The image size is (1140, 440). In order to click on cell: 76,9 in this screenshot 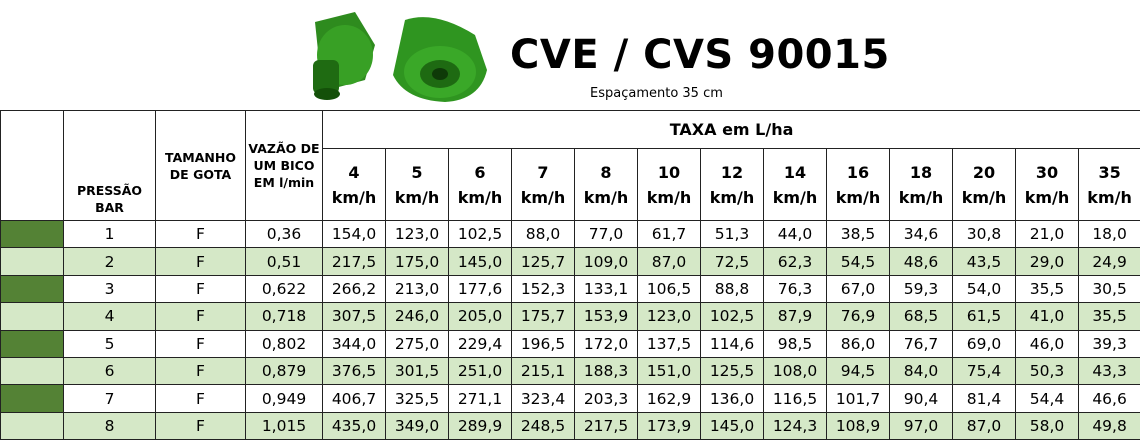, I will do `click(858, 316)`.